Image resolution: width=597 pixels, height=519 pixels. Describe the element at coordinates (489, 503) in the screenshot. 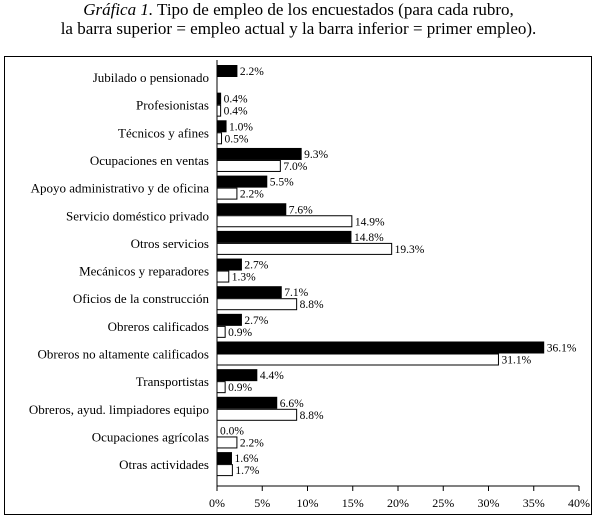

I see `x-tick-label: 30%` at that location.